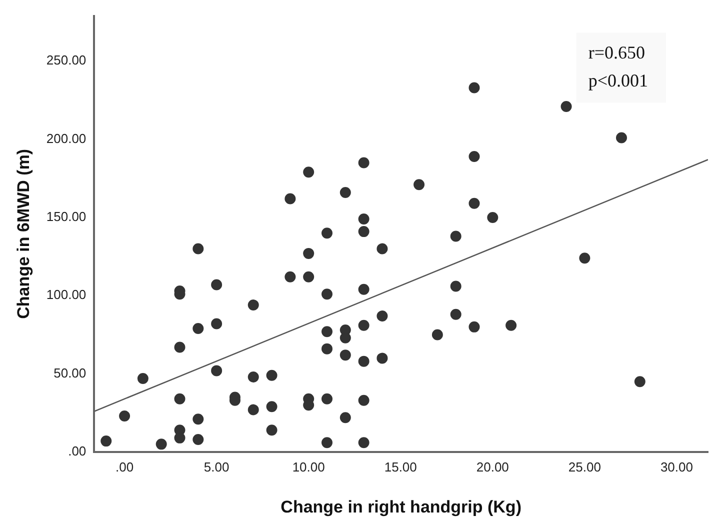 This screenshot has width=714, height=532. Describe the element at coordinates (70, 372) in the screenshot. I see `y-tick-label: 50.00` at that location.